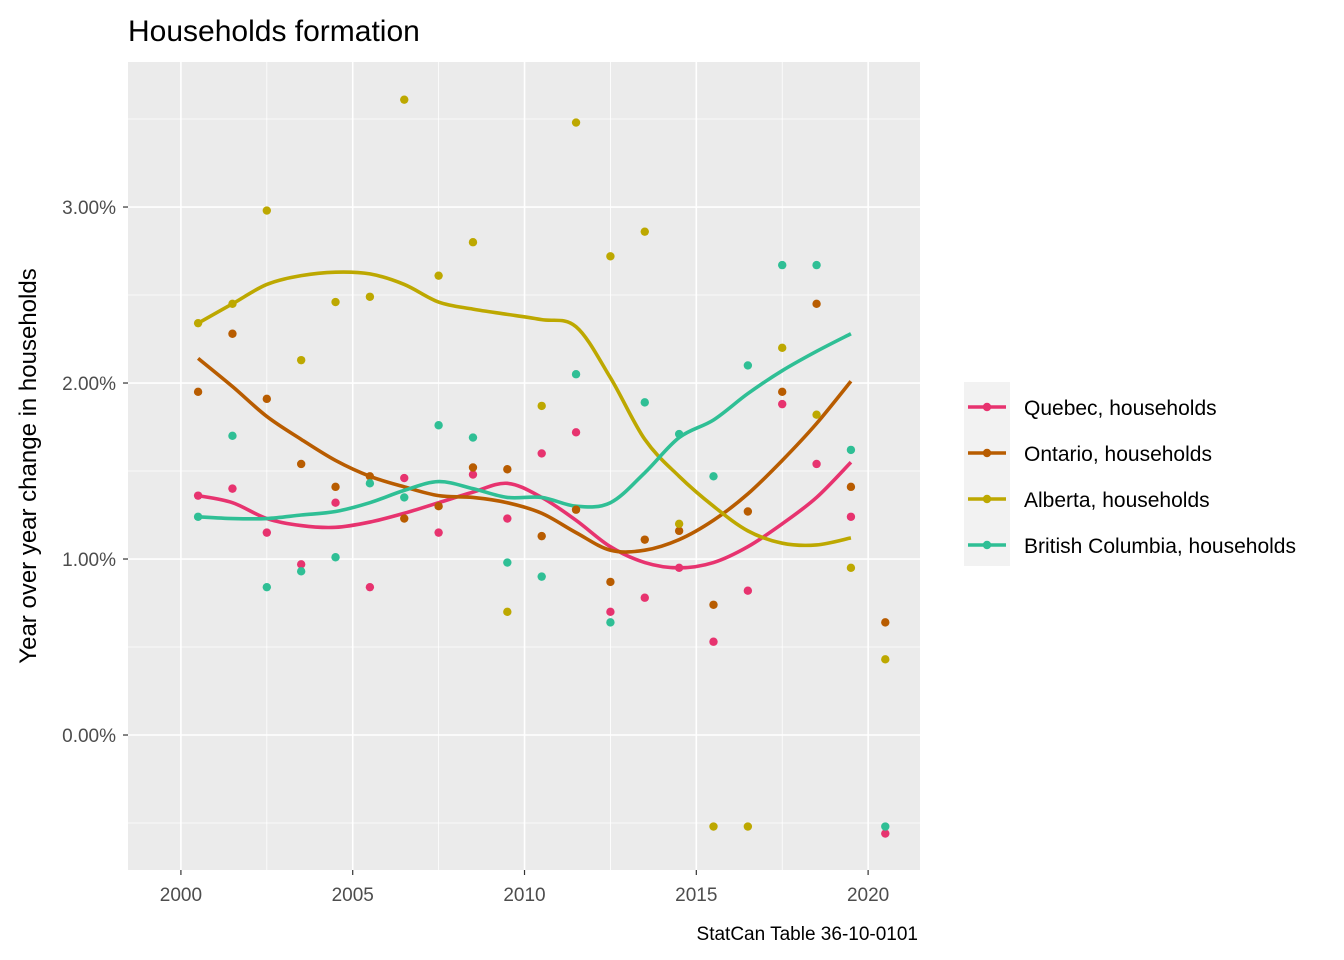  What do you see at coordinates (987, 499) in the screenshot?
I see `legend-key-point-alberta` at bounding box center [987, 499].